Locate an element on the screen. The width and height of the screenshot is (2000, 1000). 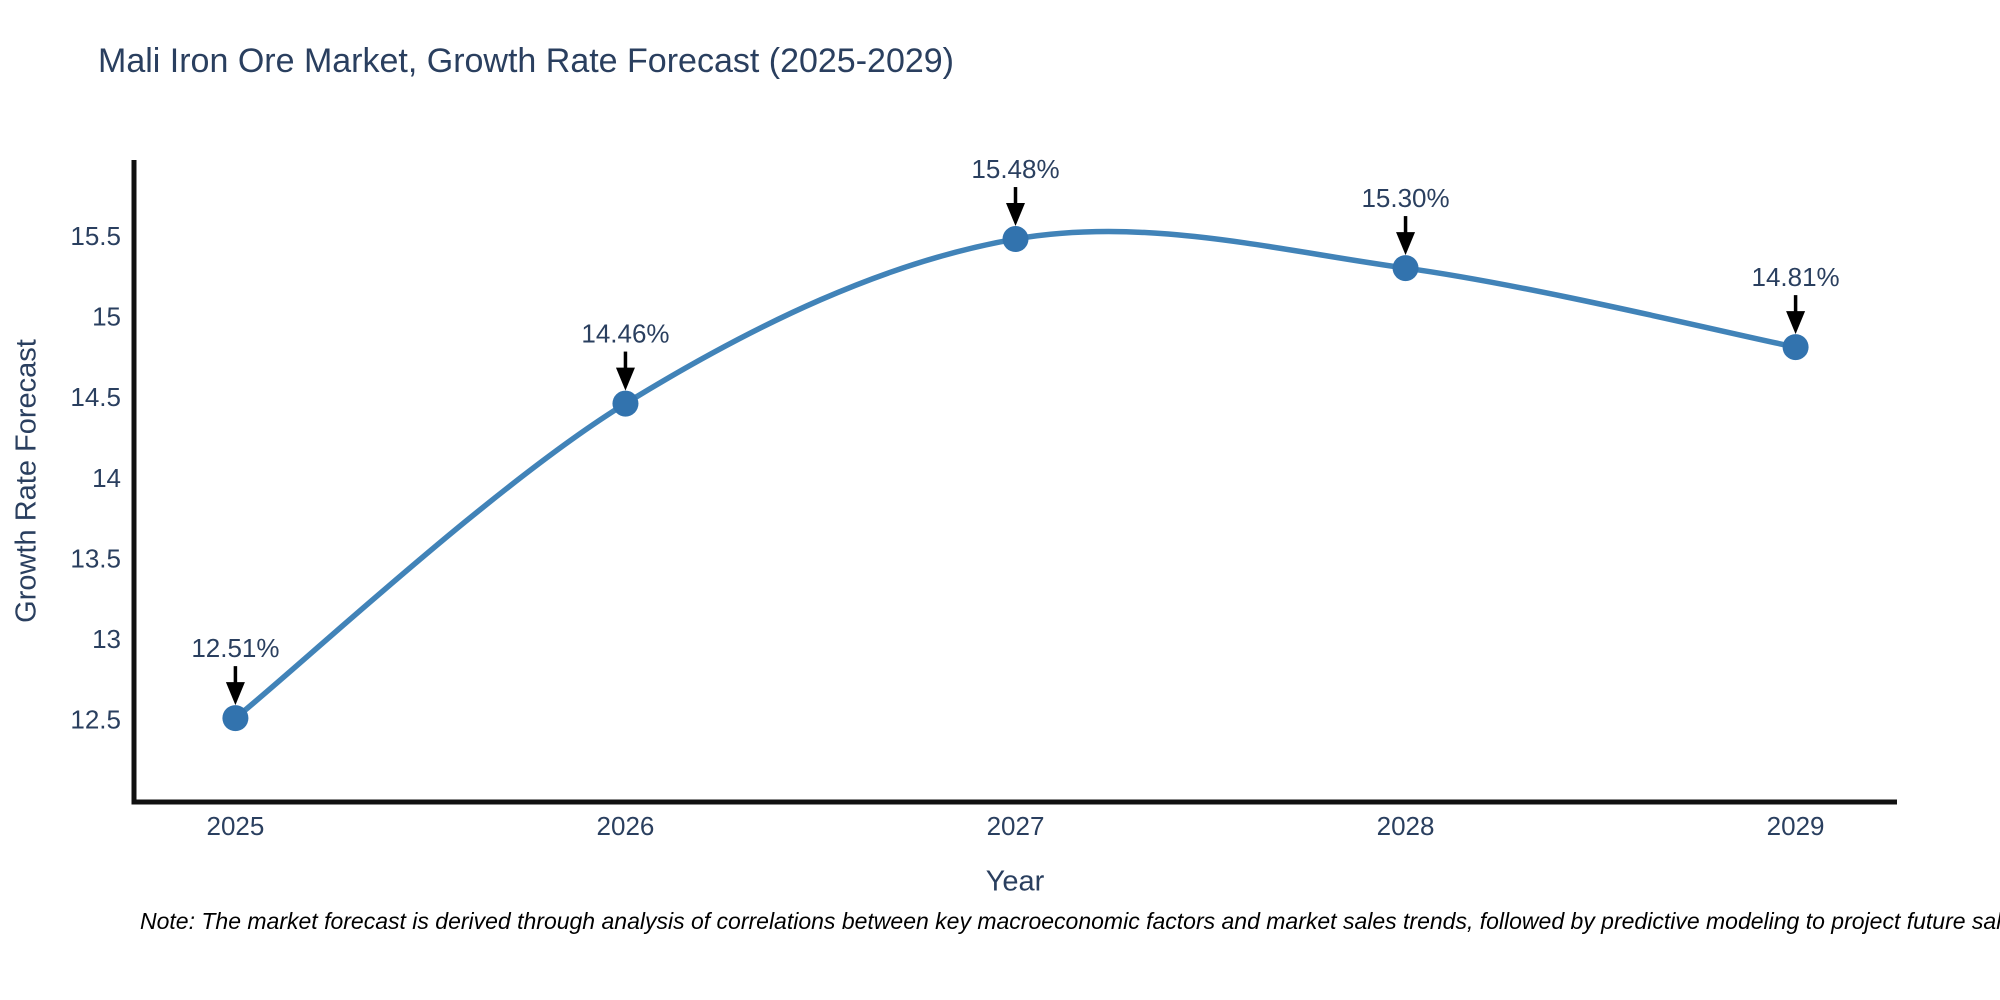
data-point-label: 15.48% is located at coordinates (1015, 169).